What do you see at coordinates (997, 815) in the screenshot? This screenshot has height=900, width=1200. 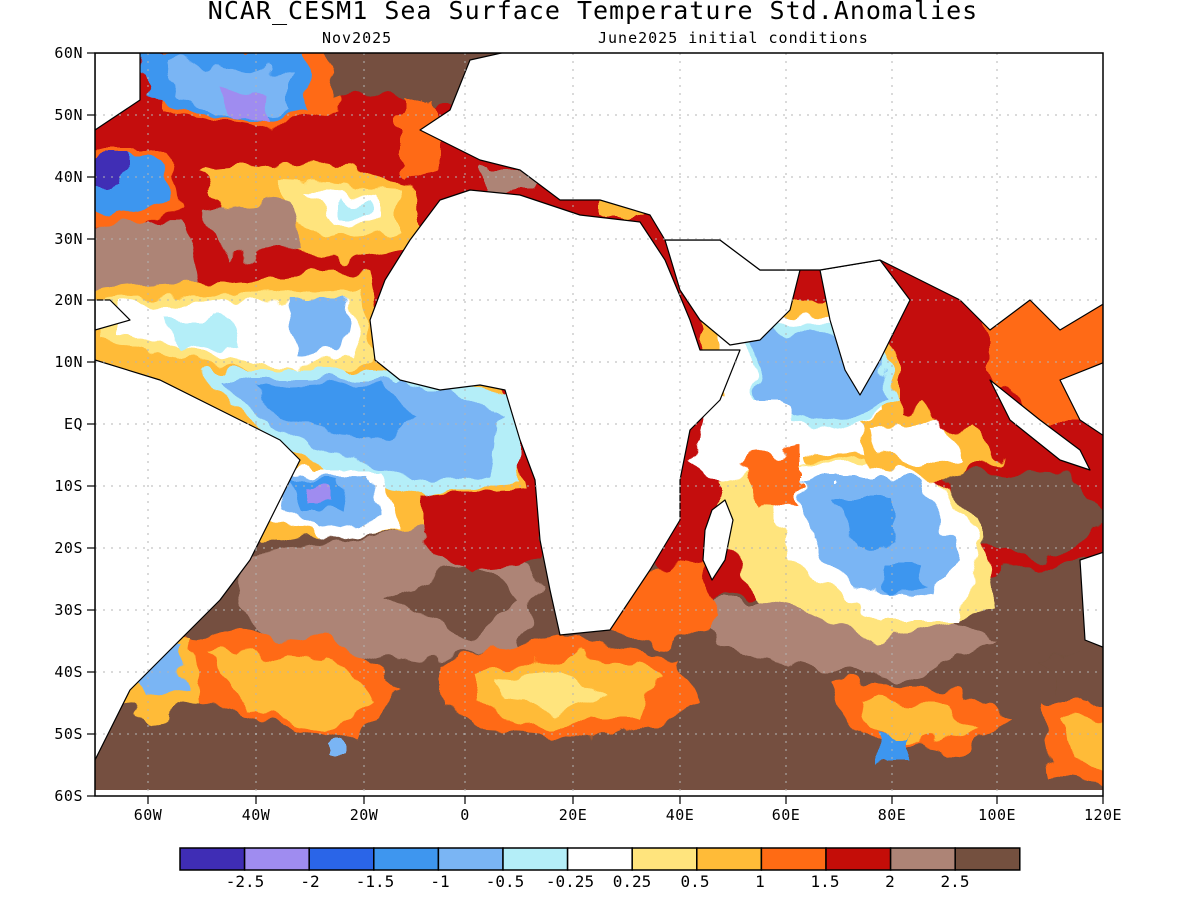 I see `lon-label-100e: 100E` at bounding box center [997, 815].